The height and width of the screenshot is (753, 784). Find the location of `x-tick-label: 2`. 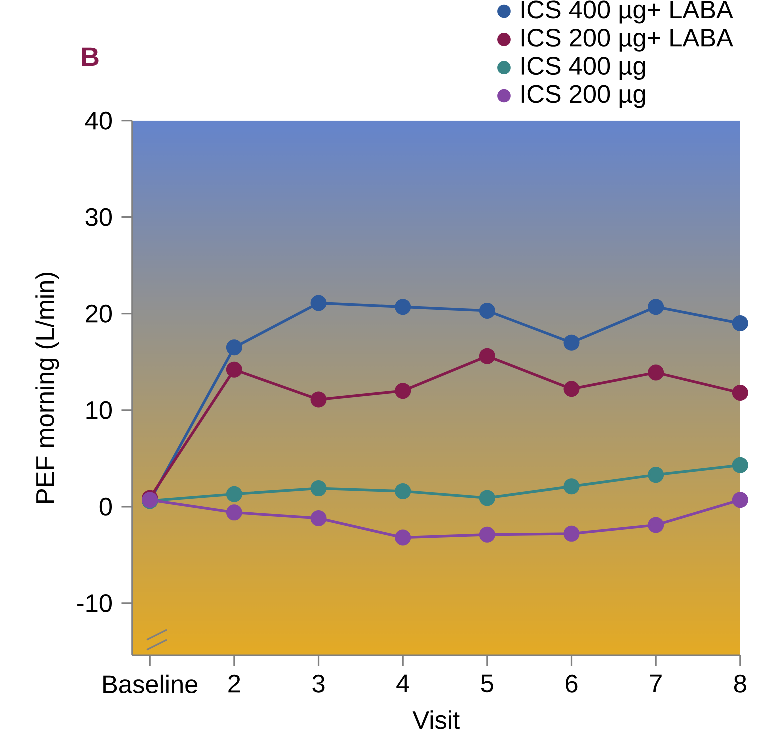

x-tick-label: 2 is located at coordinates (234, 683).